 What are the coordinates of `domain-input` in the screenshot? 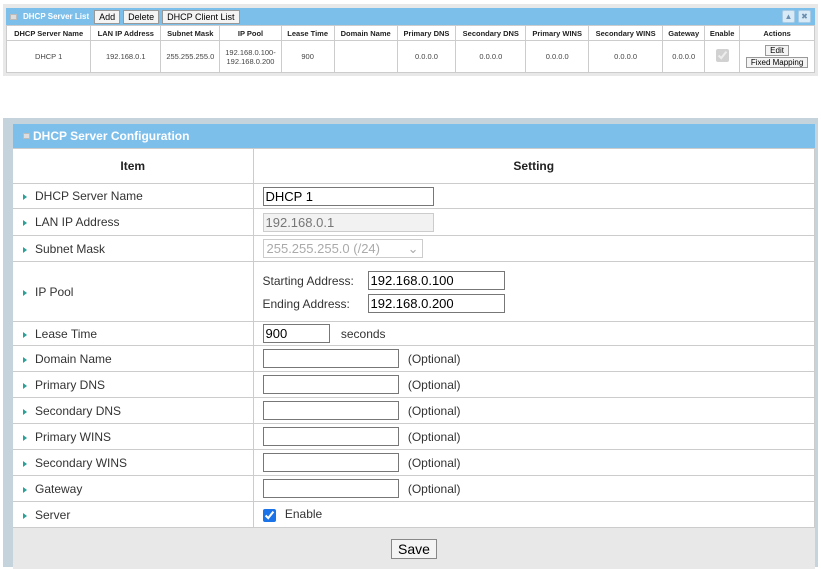 It's located at (330, 358).